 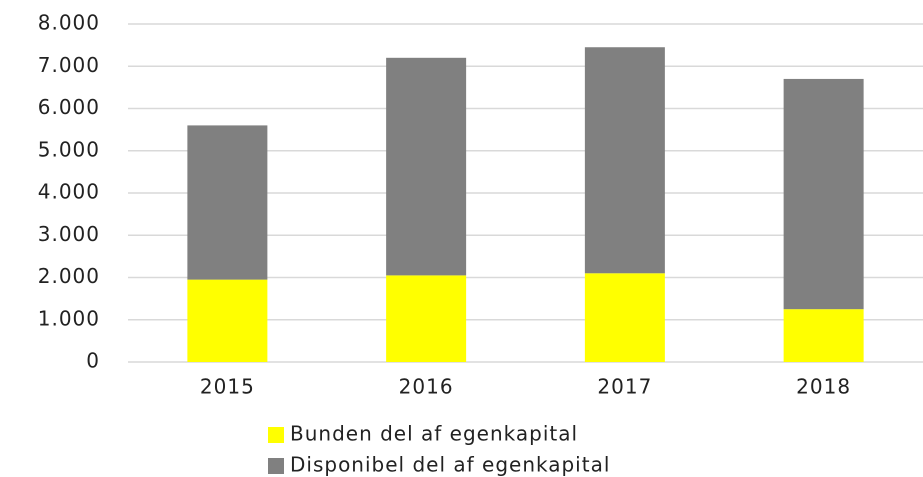 I want to click on y-tick-label: 7.000, so click(x=69, y=65).